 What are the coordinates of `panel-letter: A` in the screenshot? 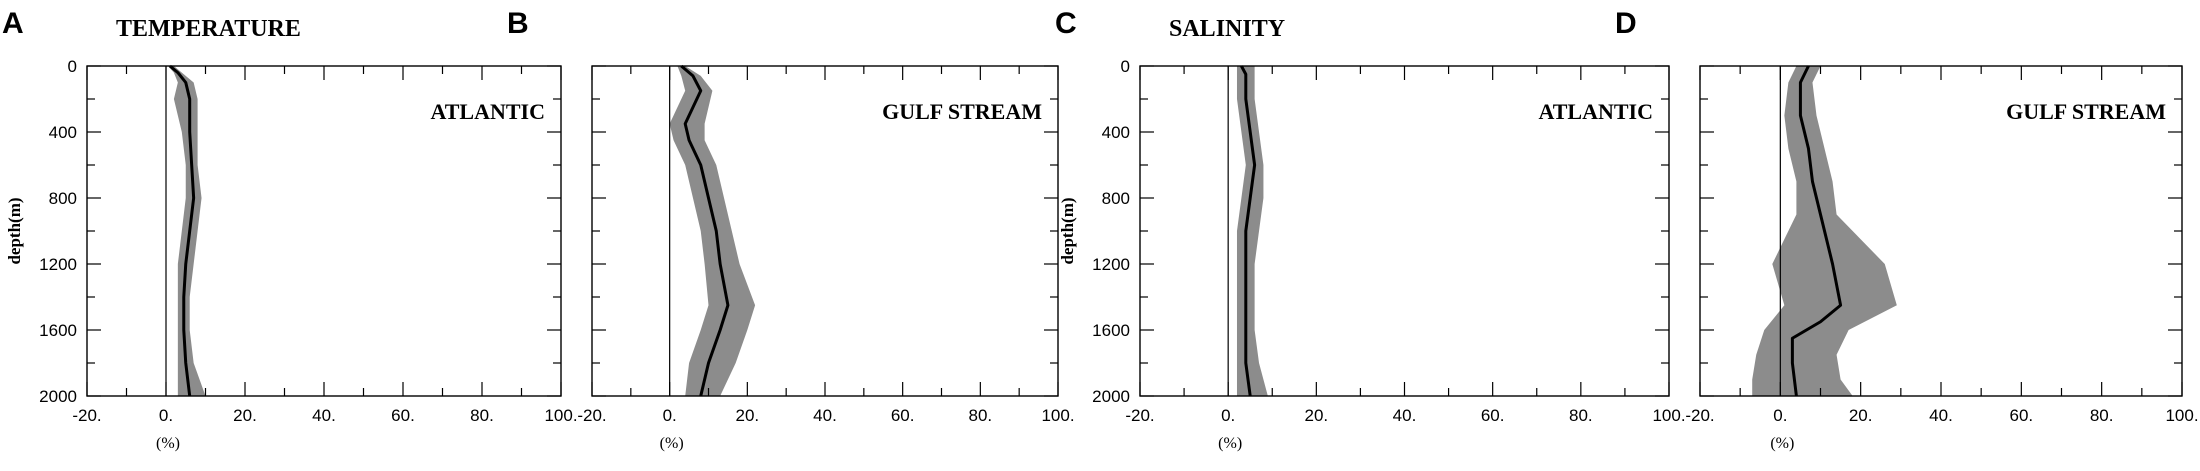 It's located at (13, 23).